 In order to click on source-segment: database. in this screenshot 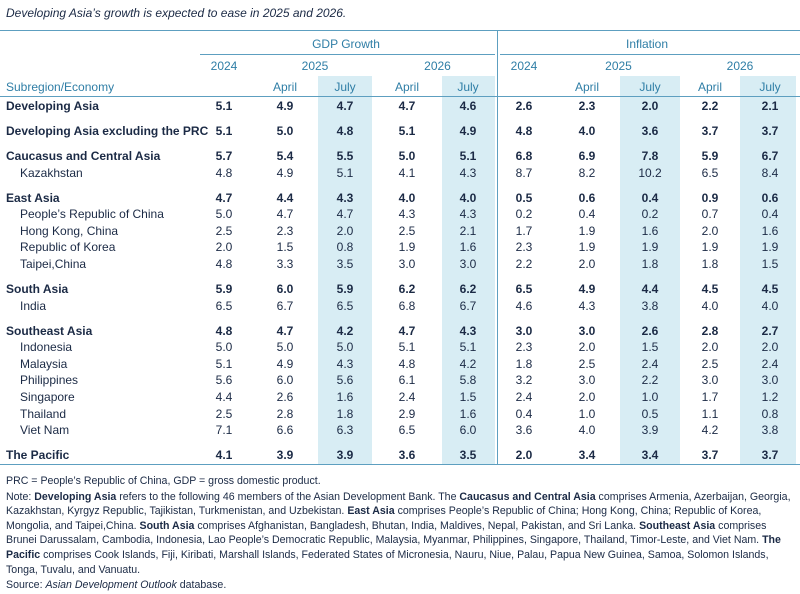, I will do `click(201, 585)`.